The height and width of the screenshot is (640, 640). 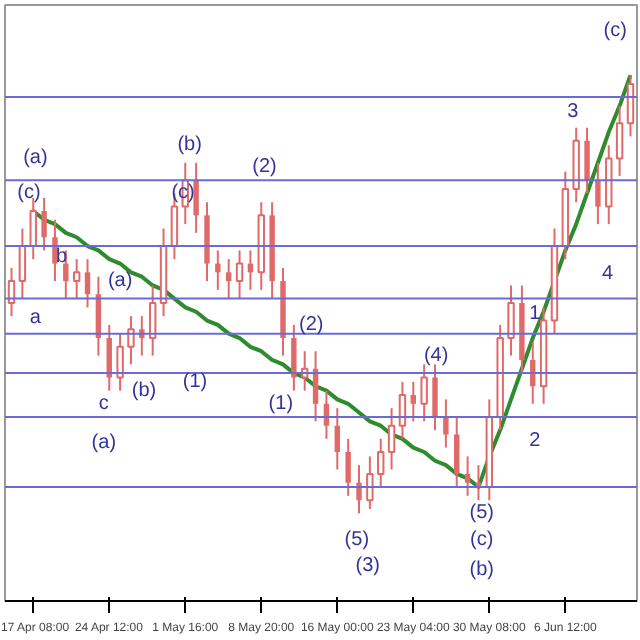 I want to click on annotation: (c), so click(x=29, y=193).